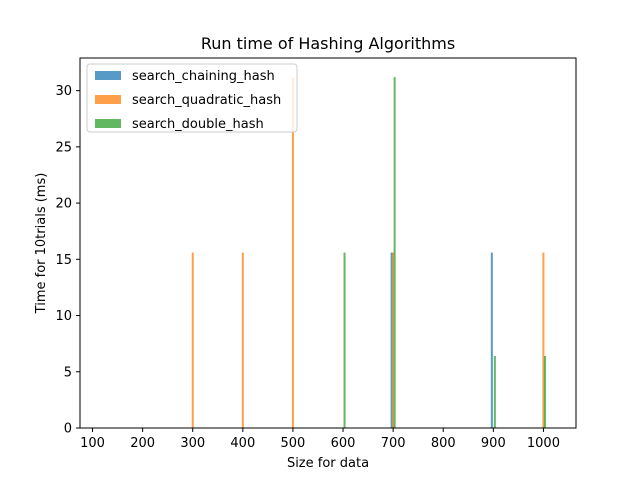 Image resolution: width=640 pixels, height=480 pixels. Describe the element at coordinates (328, 43) in the screenshot. I see `chart-title: Run time of Hashing Algorithms` at that location.